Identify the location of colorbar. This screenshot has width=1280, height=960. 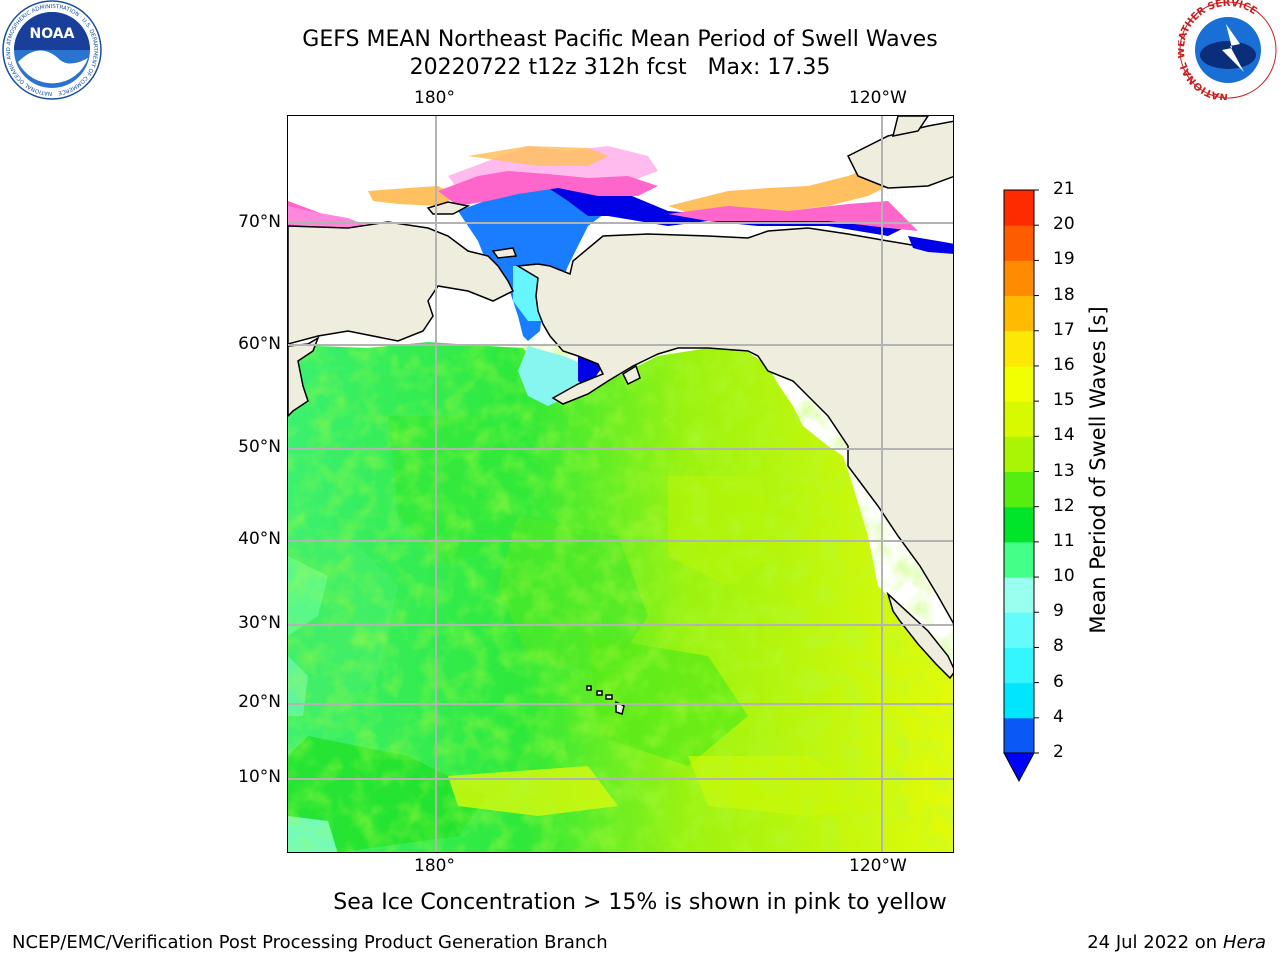
(1020, 488).